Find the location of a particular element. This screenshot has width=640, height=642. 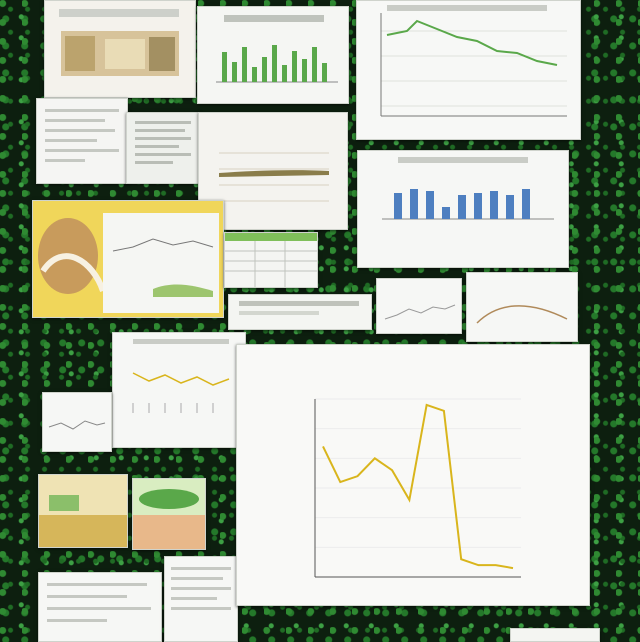

illustration-thumbnail is located at coordinates (128, 259).